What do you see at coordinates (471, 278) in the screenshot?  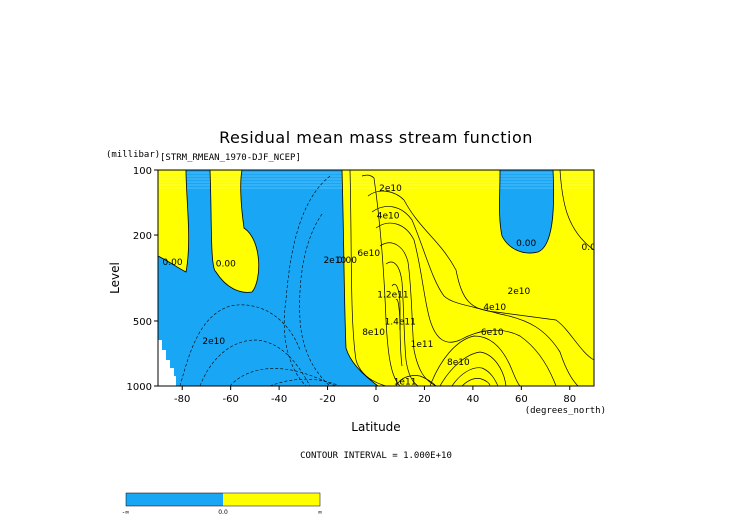 I see `positive-contours` at bounding box center [471, 278].